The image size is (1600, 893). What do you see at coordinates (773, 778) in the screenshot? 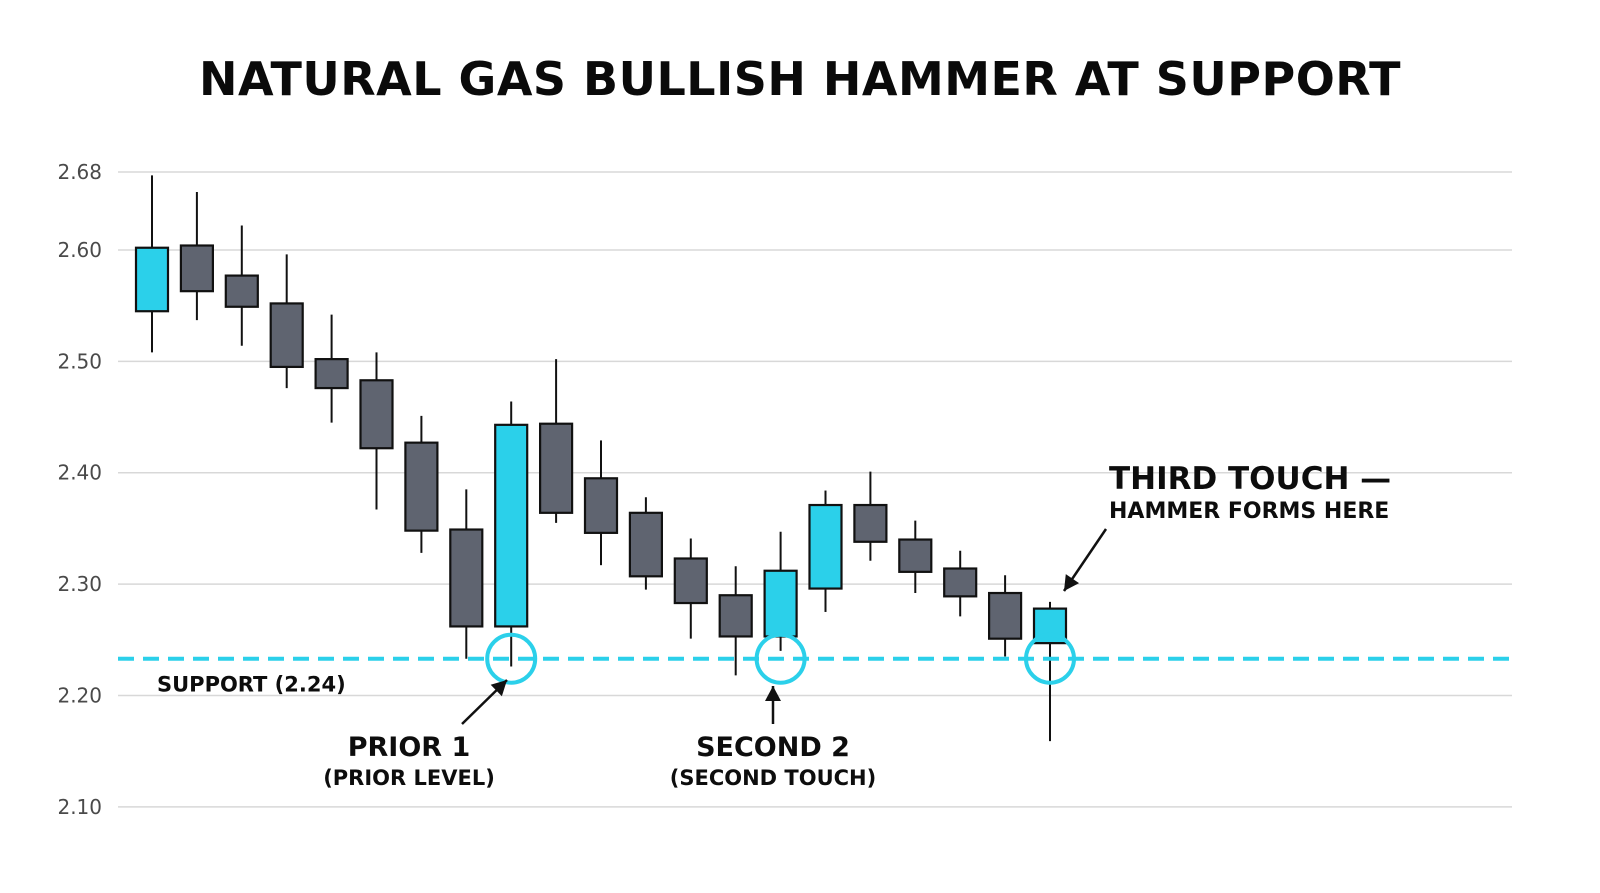
I see `second-subtitle: (SECOND TOUCH)` at bounding box center [773, 778].